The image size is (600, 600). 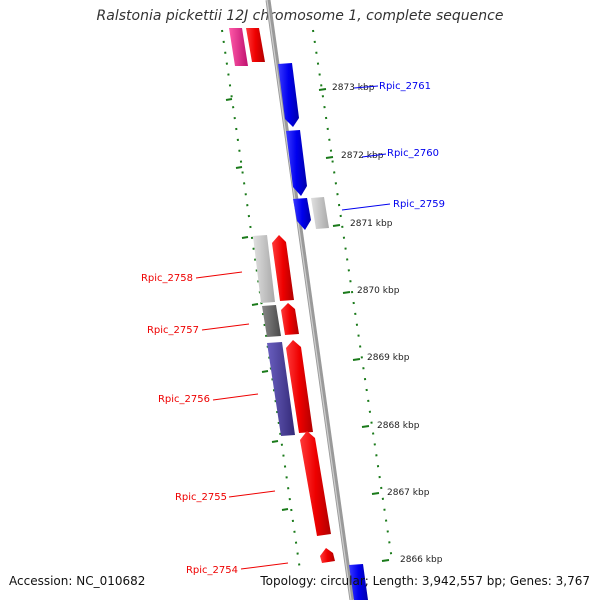 What do you see at coordinates (255, 45) in the screenshot?
I see `gene-feature-red-top` at bounding box center [255, 45].